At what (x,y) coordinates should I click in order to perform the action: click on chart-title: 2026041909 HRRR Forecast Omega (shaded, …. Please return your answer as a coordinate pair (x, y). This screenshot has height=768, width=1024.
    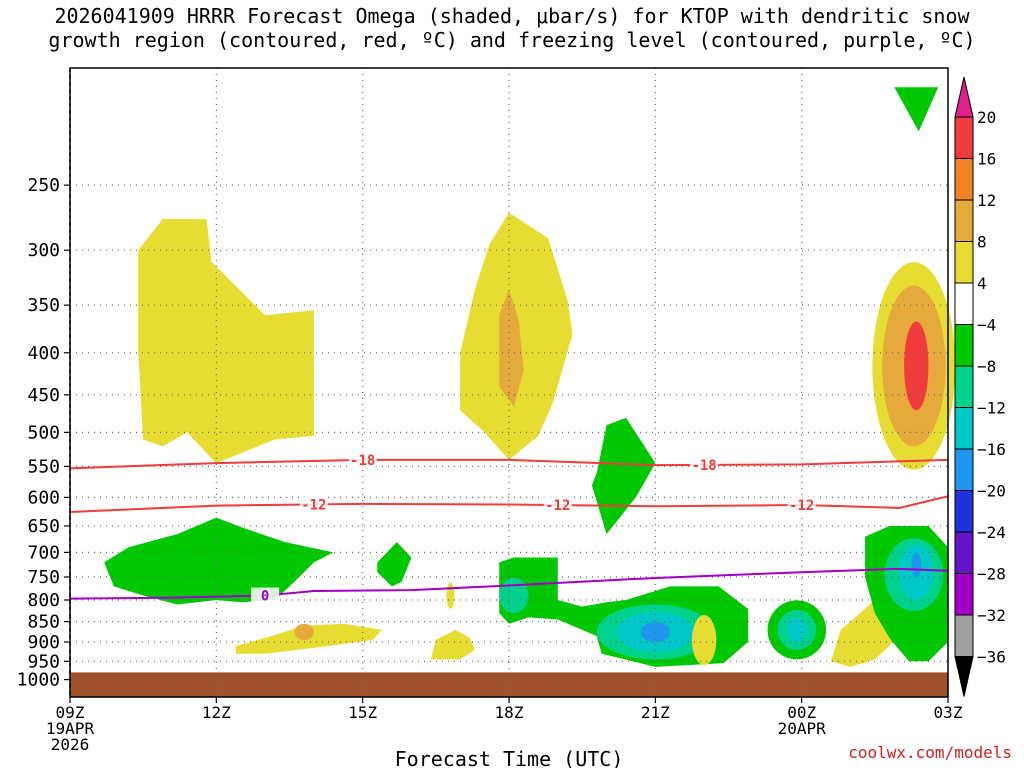
    Looking at the image, I should click on (512, 28).